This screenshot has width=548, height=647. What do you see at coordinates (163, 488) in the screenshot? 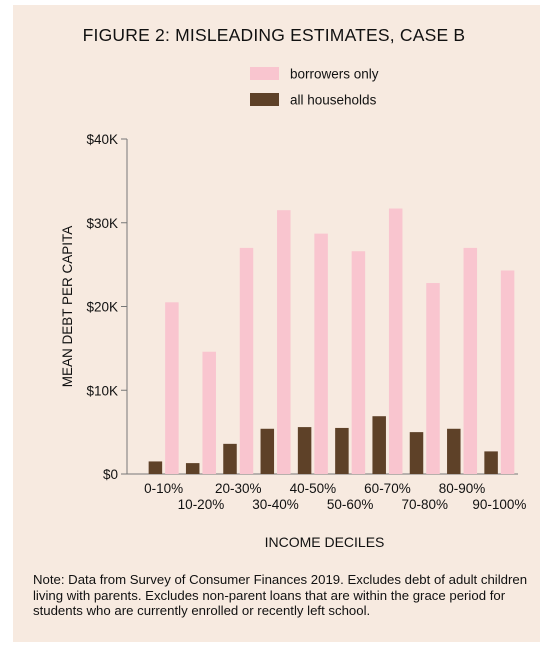
I see `x-tick-label: 0-10%` at bounding box center [163, 488].